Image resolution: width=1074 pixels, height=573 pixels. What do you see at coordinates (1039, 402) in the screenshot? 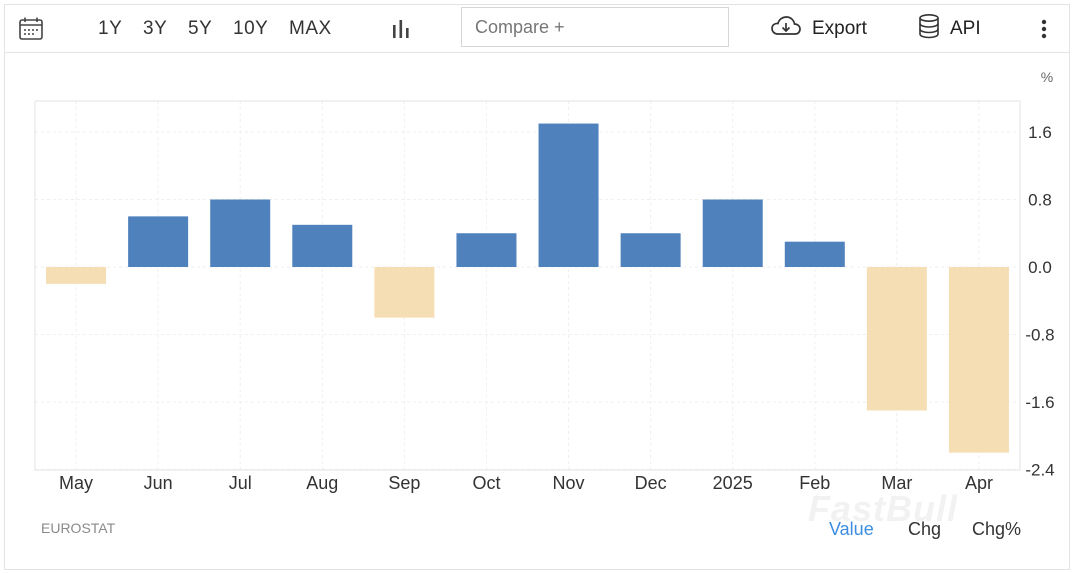
I see `y-tick-label: -1.6` at bounding box center [1039, 402].